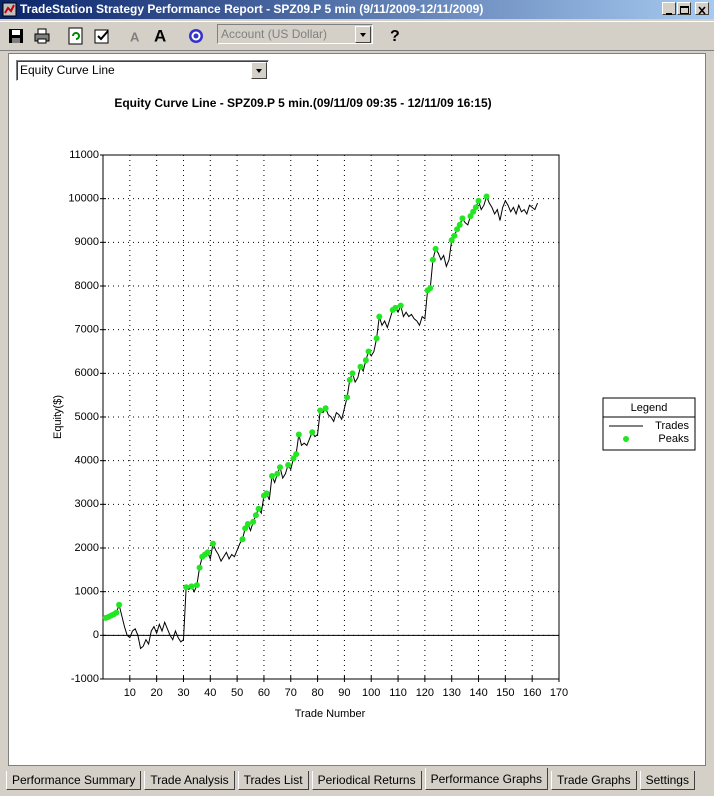 This screenshot has height=796, width=714. Describe the element at coordinates (626, 439) in the screenshot. I see `legend-swatch` at that location.